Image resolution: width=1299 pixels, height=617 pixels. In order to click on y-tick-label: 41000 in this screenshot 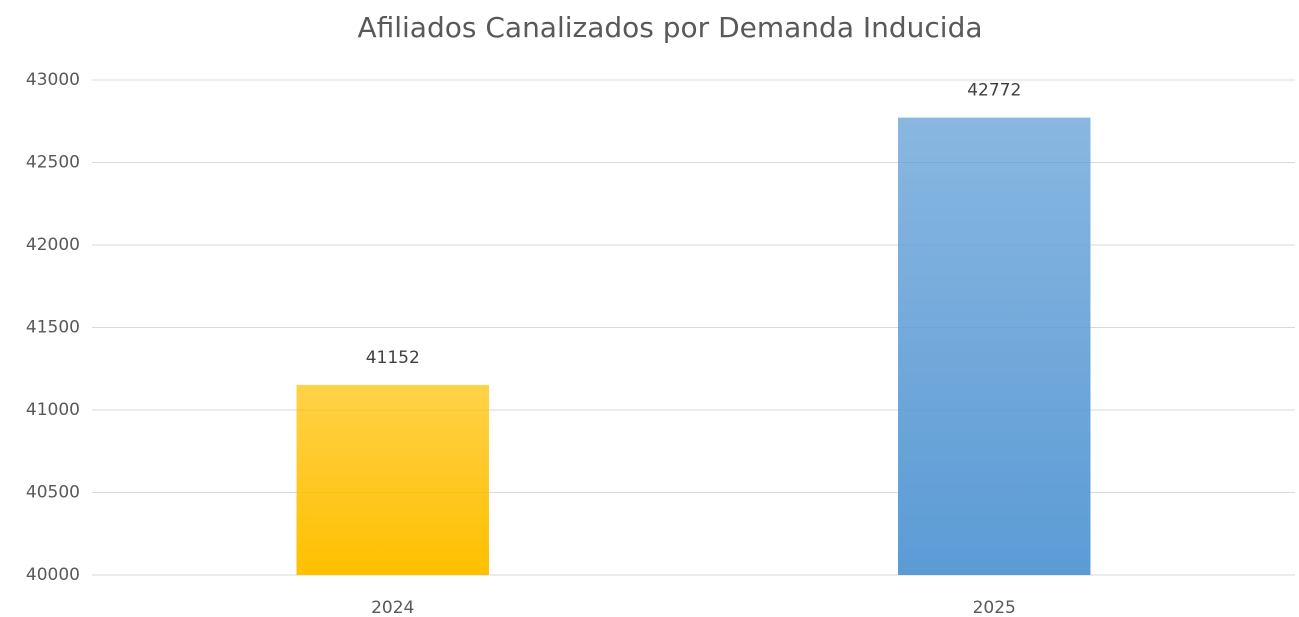, I will do `click(53, 410)`.